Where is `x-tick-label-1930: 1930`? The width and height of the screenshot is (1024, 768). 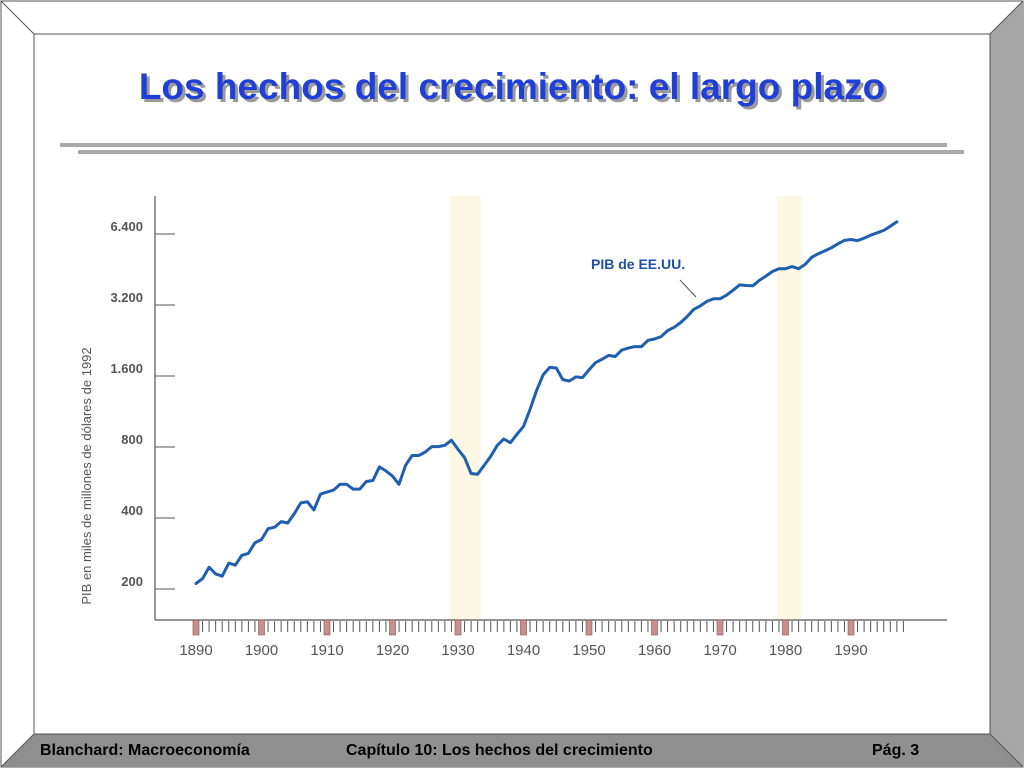 x-tick-label-1930: 1930 is located at coordinates (457, 650).